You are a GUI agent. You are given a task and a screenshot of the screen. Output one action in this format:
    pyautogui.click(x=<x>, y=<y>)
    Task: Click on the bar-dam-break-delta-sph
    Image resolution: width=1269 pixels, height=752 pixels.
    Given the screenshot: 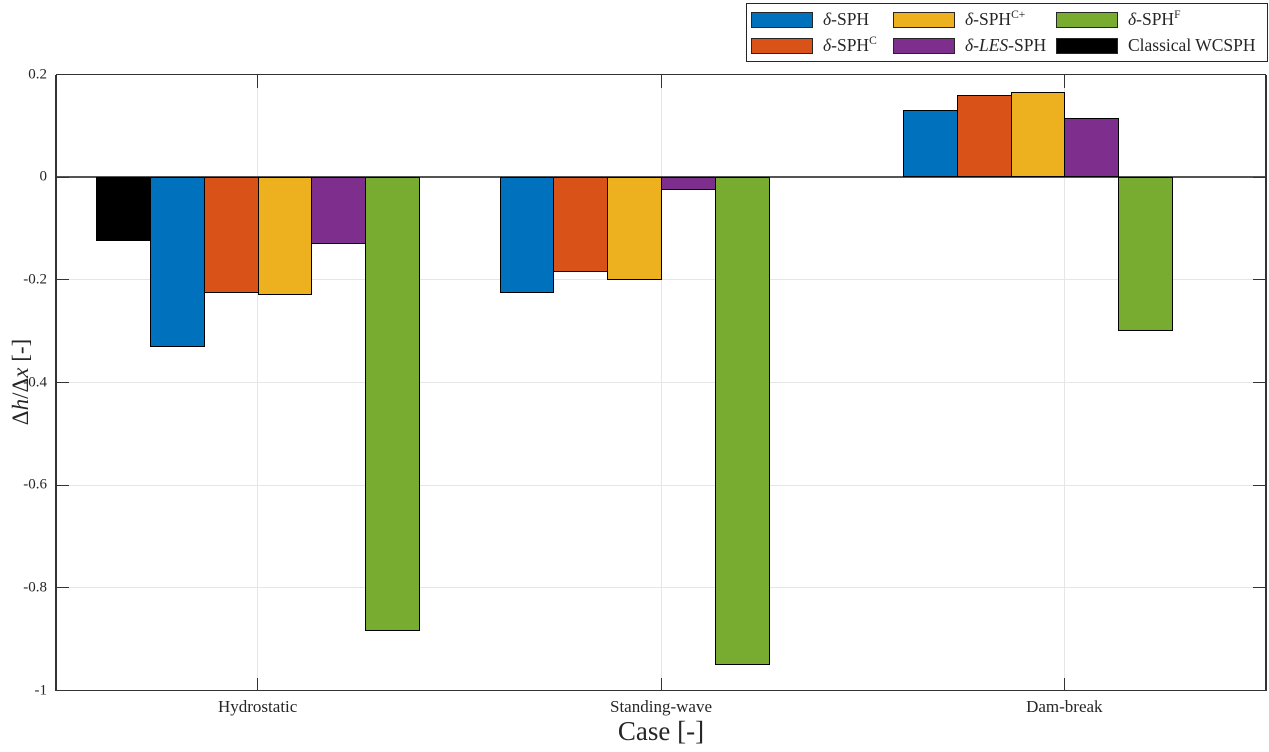 What is the action you would take?
    pyautogui.click(x=930, y=144)
    